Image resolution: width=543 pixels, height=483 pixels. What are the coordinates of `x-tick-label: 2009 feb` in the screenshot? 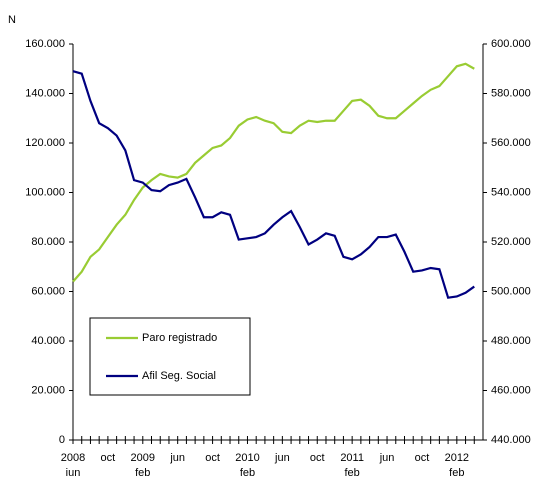 It's located at (143, 465).